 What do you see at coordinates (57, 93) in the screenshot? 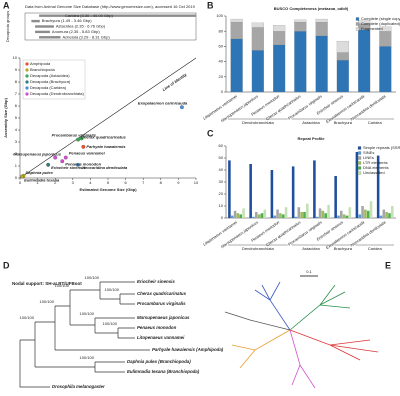
I see `legend-label: Decapoda (Dendrobranchiata)` at bounding box center [57, 93].